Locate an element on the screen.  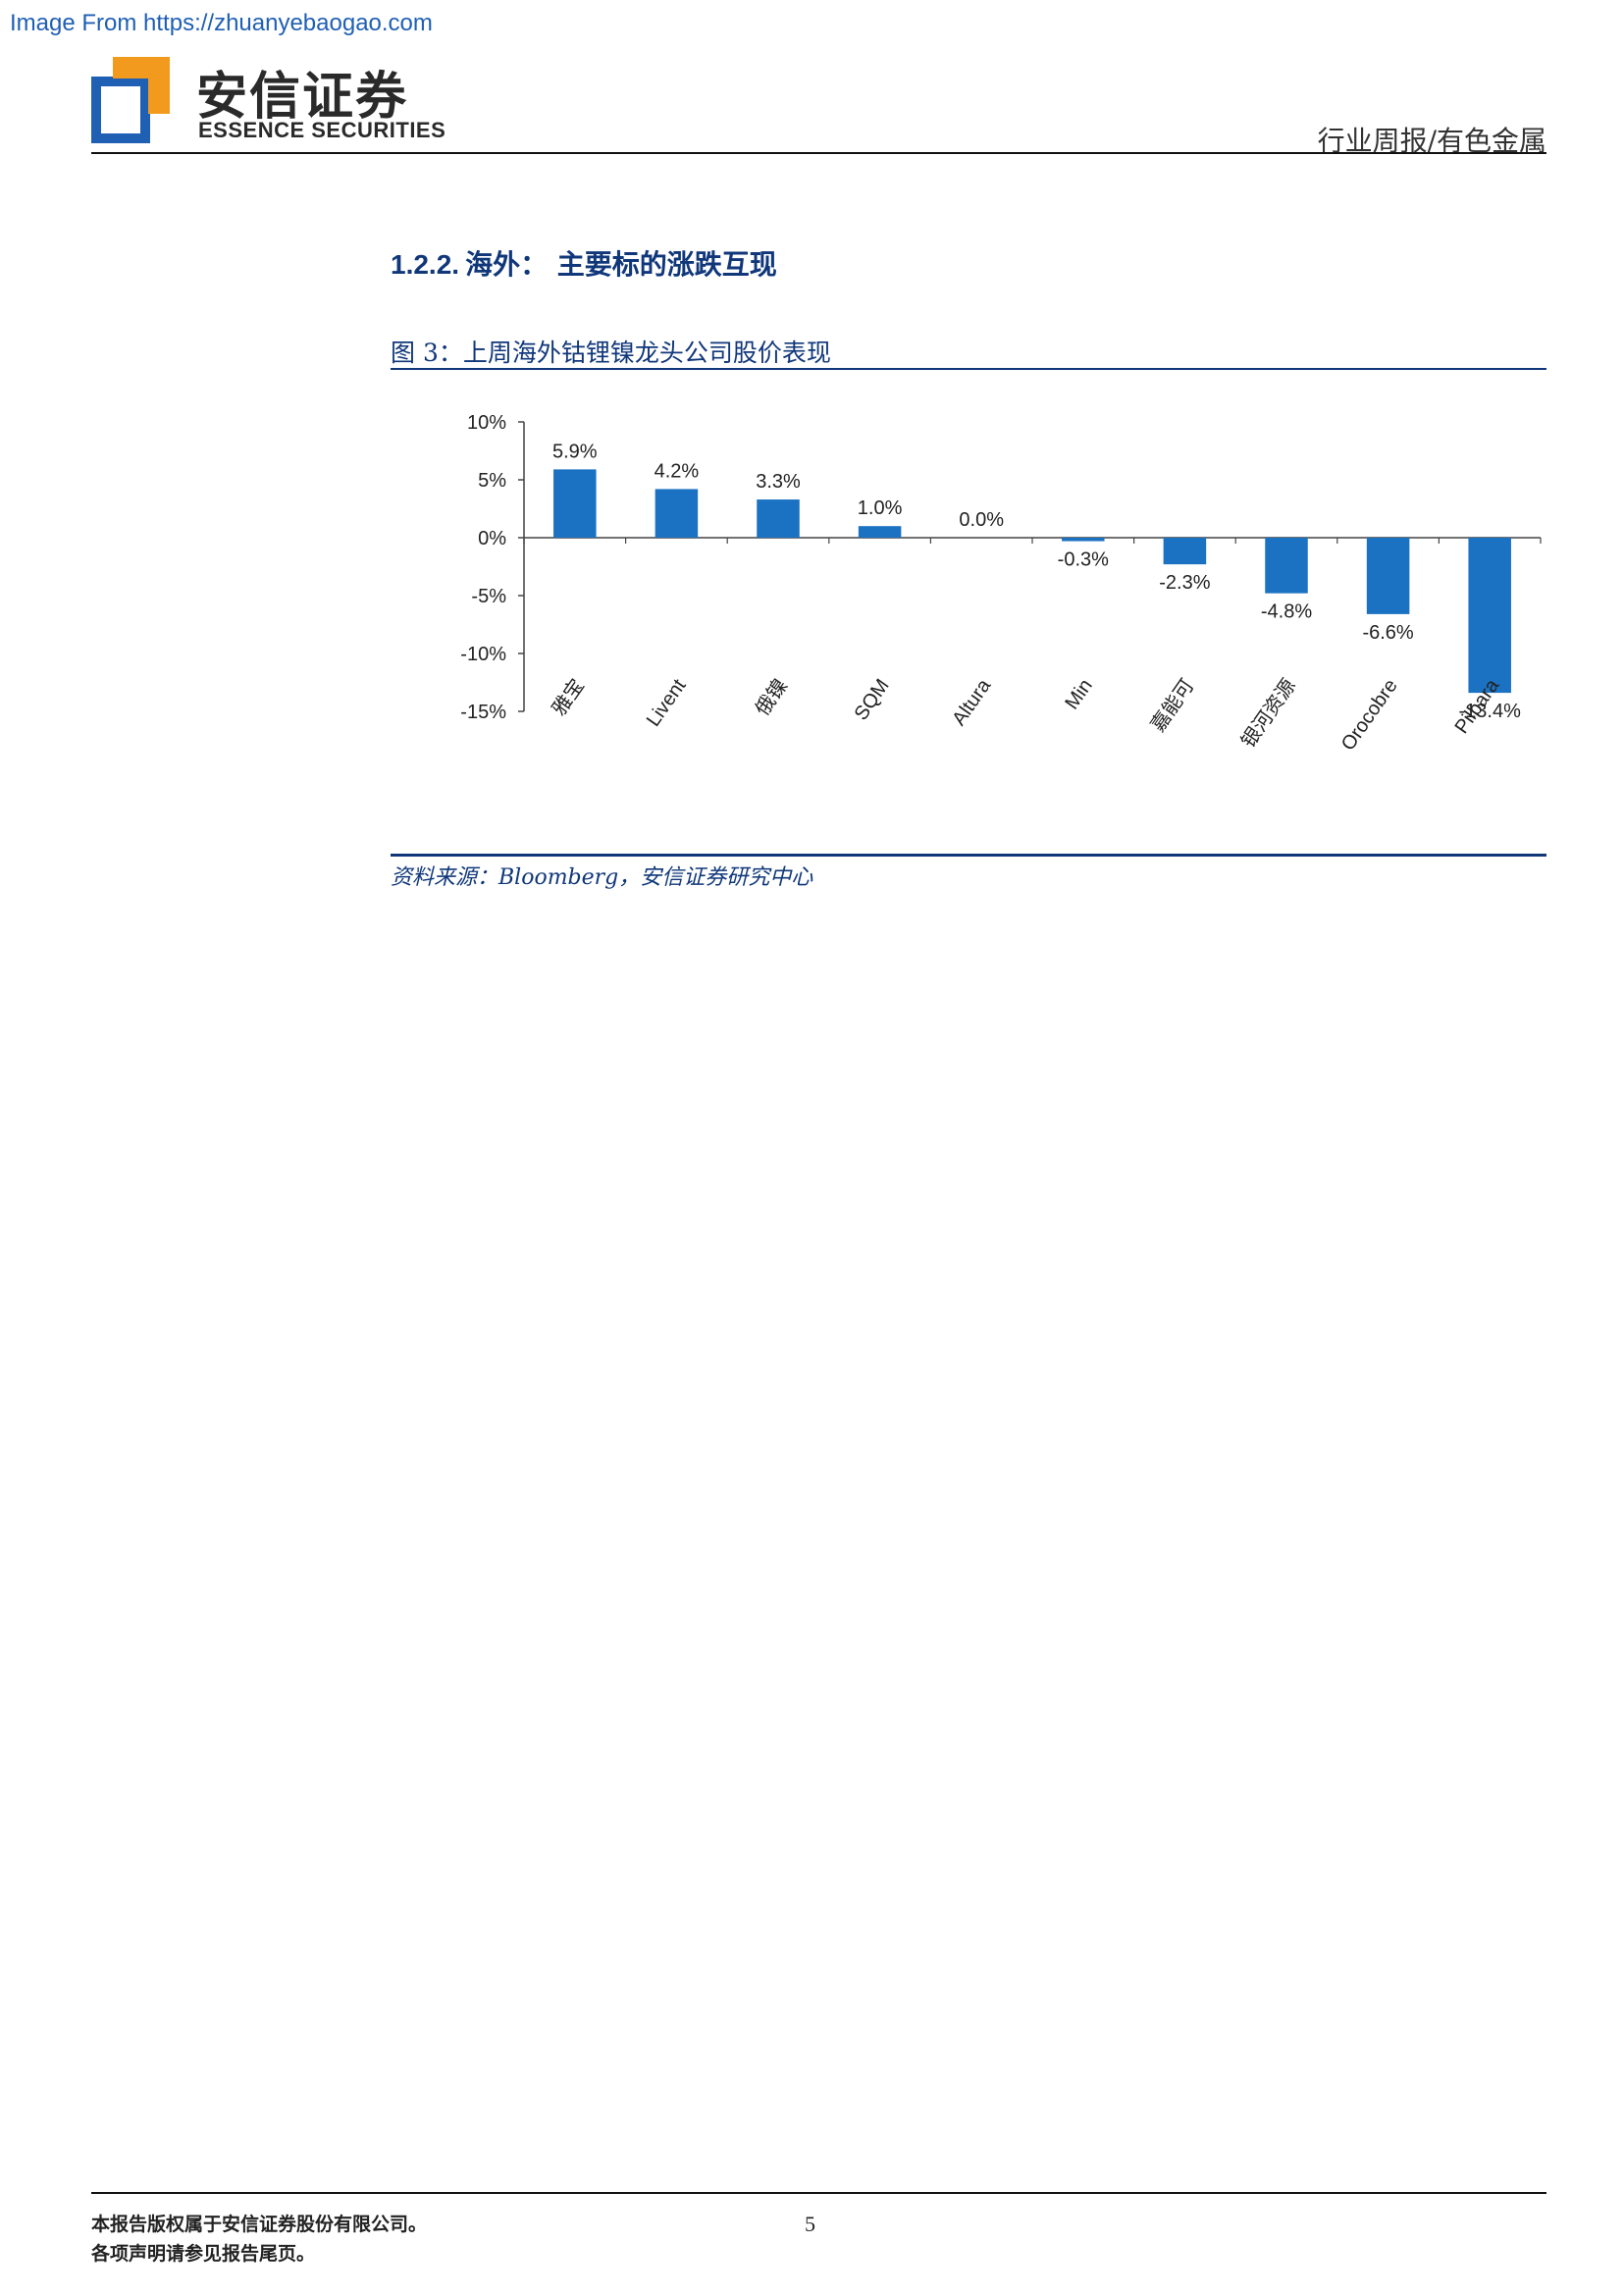
x-category-label: 雅宝 is located at coordinates (568, 697).